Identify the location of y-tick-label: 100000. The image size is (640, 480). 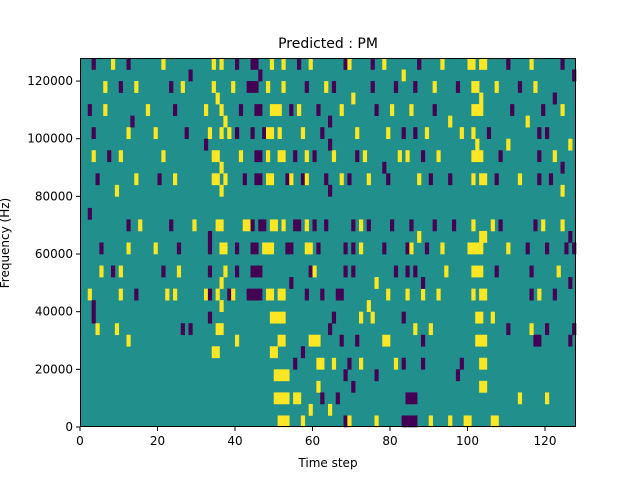
(50, 139).